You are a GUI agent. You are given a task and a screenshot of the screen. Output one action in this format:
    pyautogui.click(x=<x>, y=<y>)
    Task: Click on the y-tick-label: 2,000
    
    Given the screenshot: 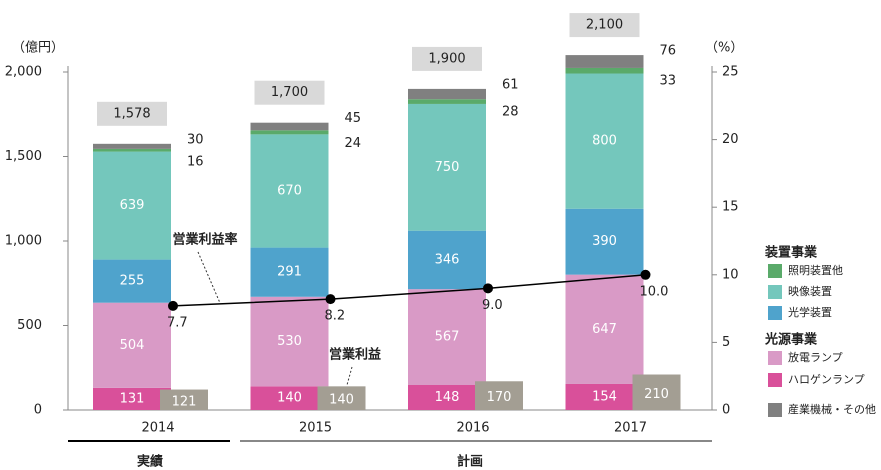 What is the action you would take?
    pyautogui.click(x=23, y=72)
    